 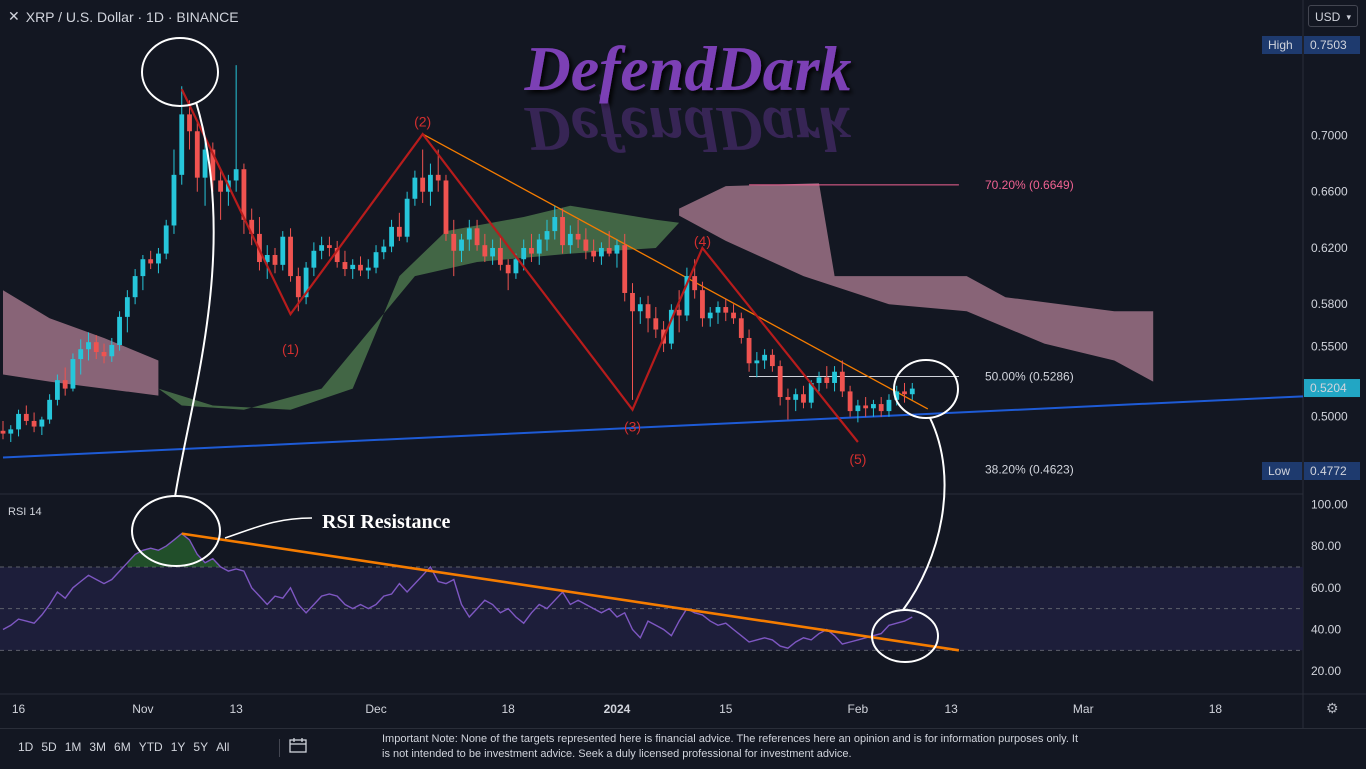 What do you see at coordinates (1328, 388) in the screenshot?
I see `current-price-badge-value: 0.5204` at bounding box center [1328, 388].